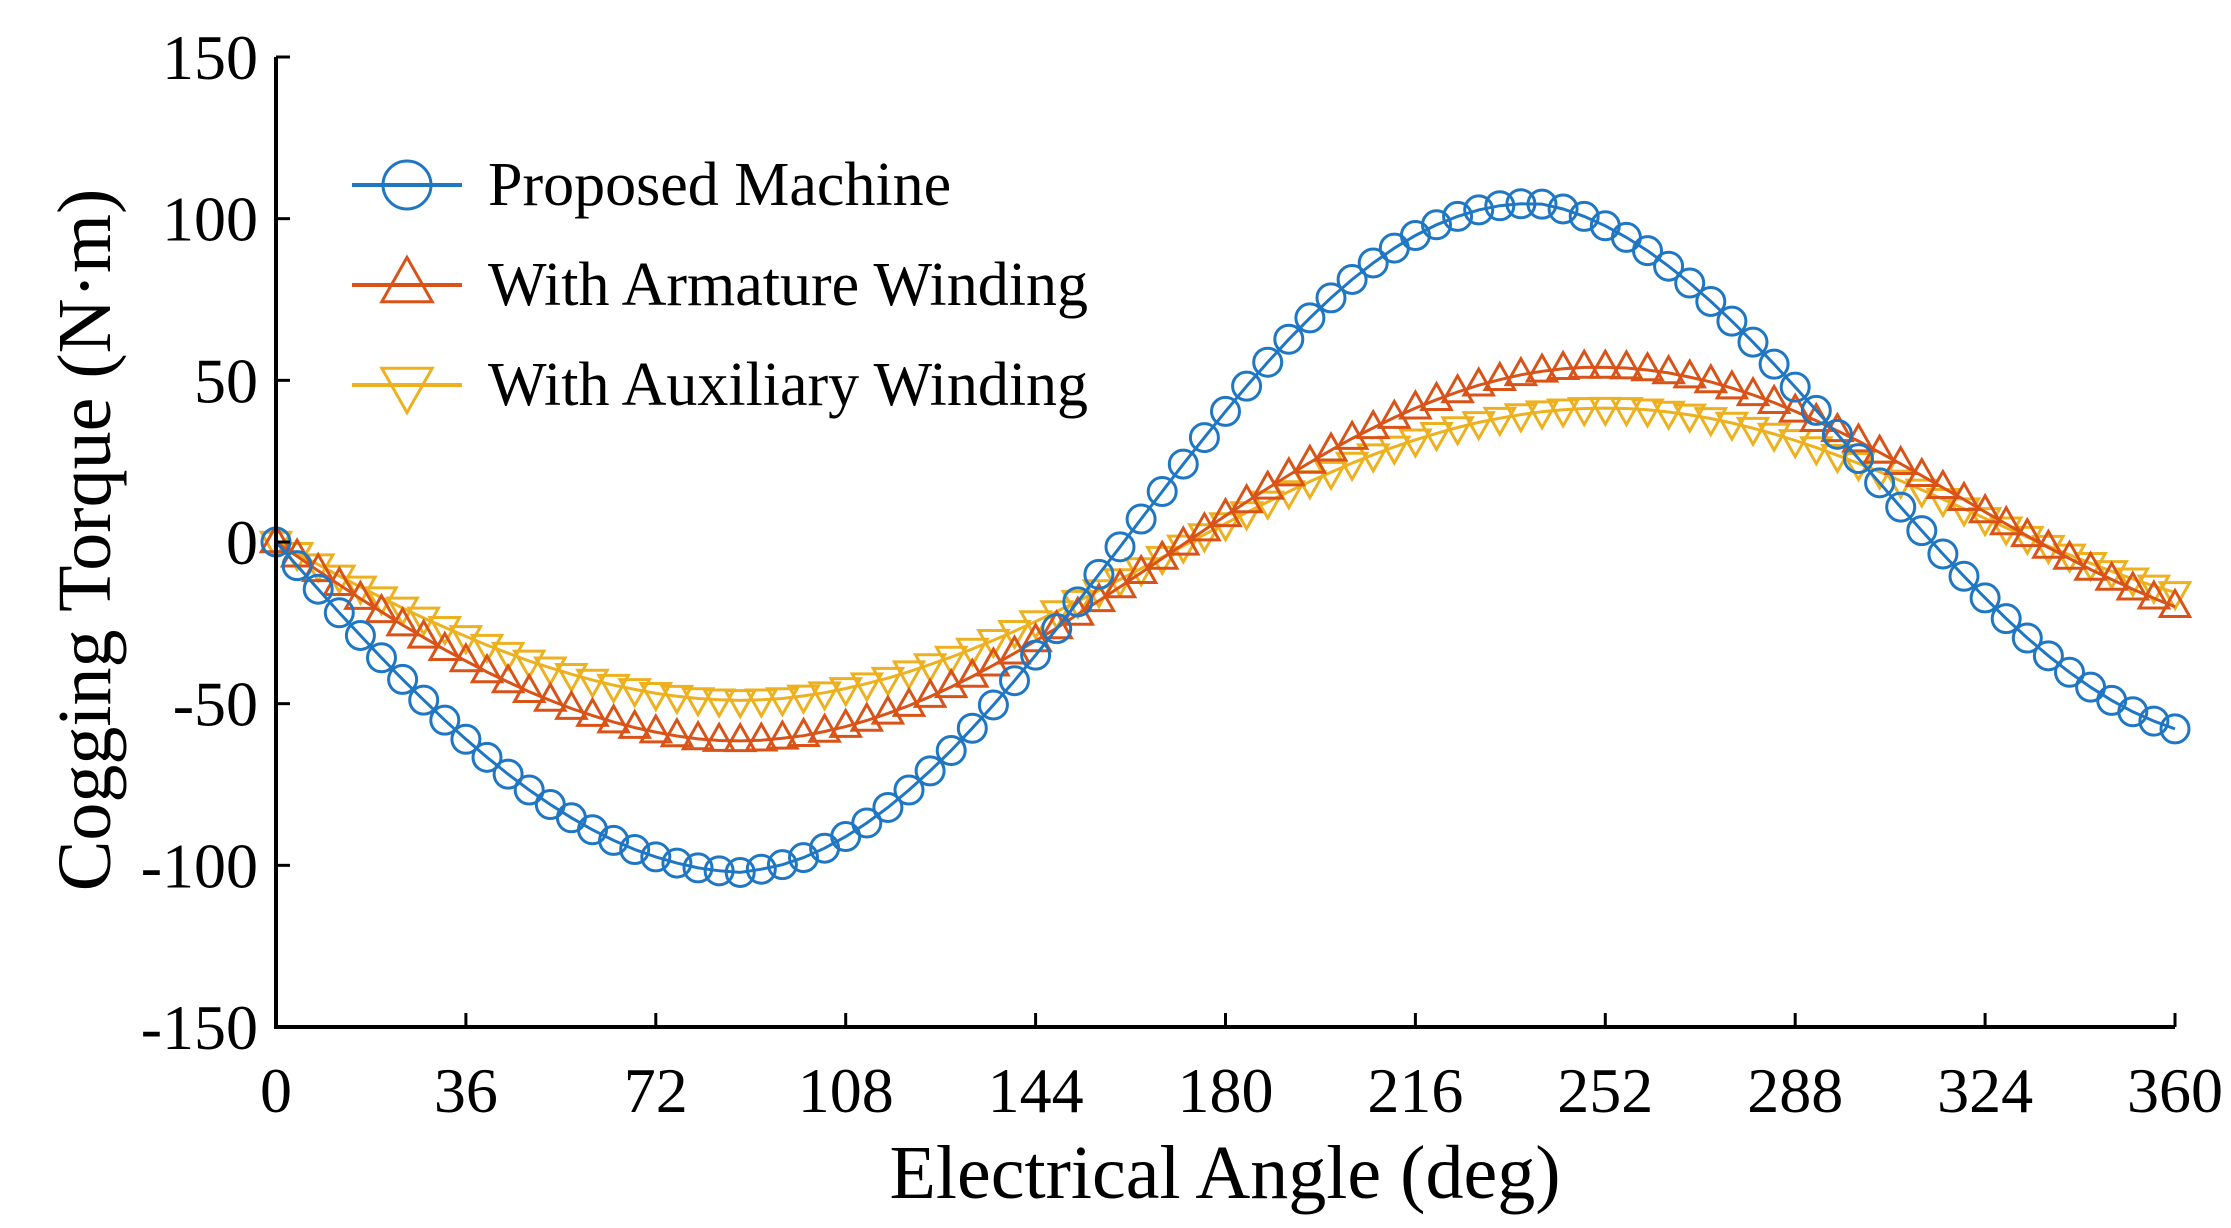 This screenshot has height=1228, width=2231. What do you see at coordinates (656, 1090) in the screenshot?
I see `x-tick-label: 72` at bounding box center [656, 1090].